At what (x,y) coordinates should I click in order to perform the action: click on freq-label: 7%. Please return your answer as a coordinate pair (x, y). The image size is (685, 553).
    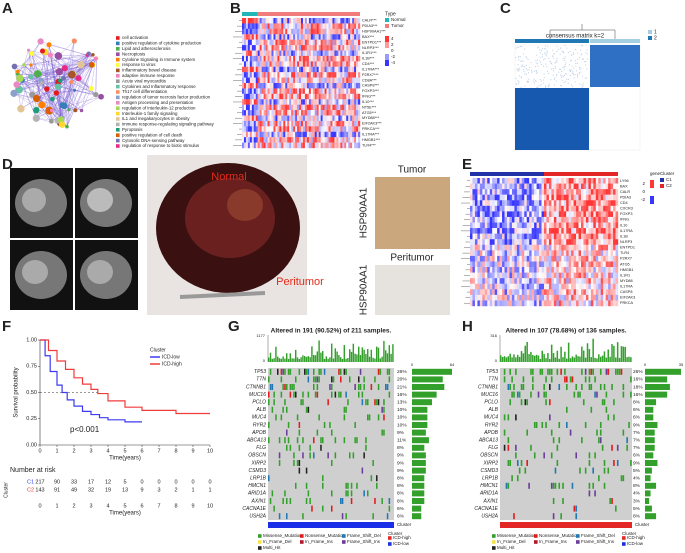
    Looking at the image, I should click on (637, 433).